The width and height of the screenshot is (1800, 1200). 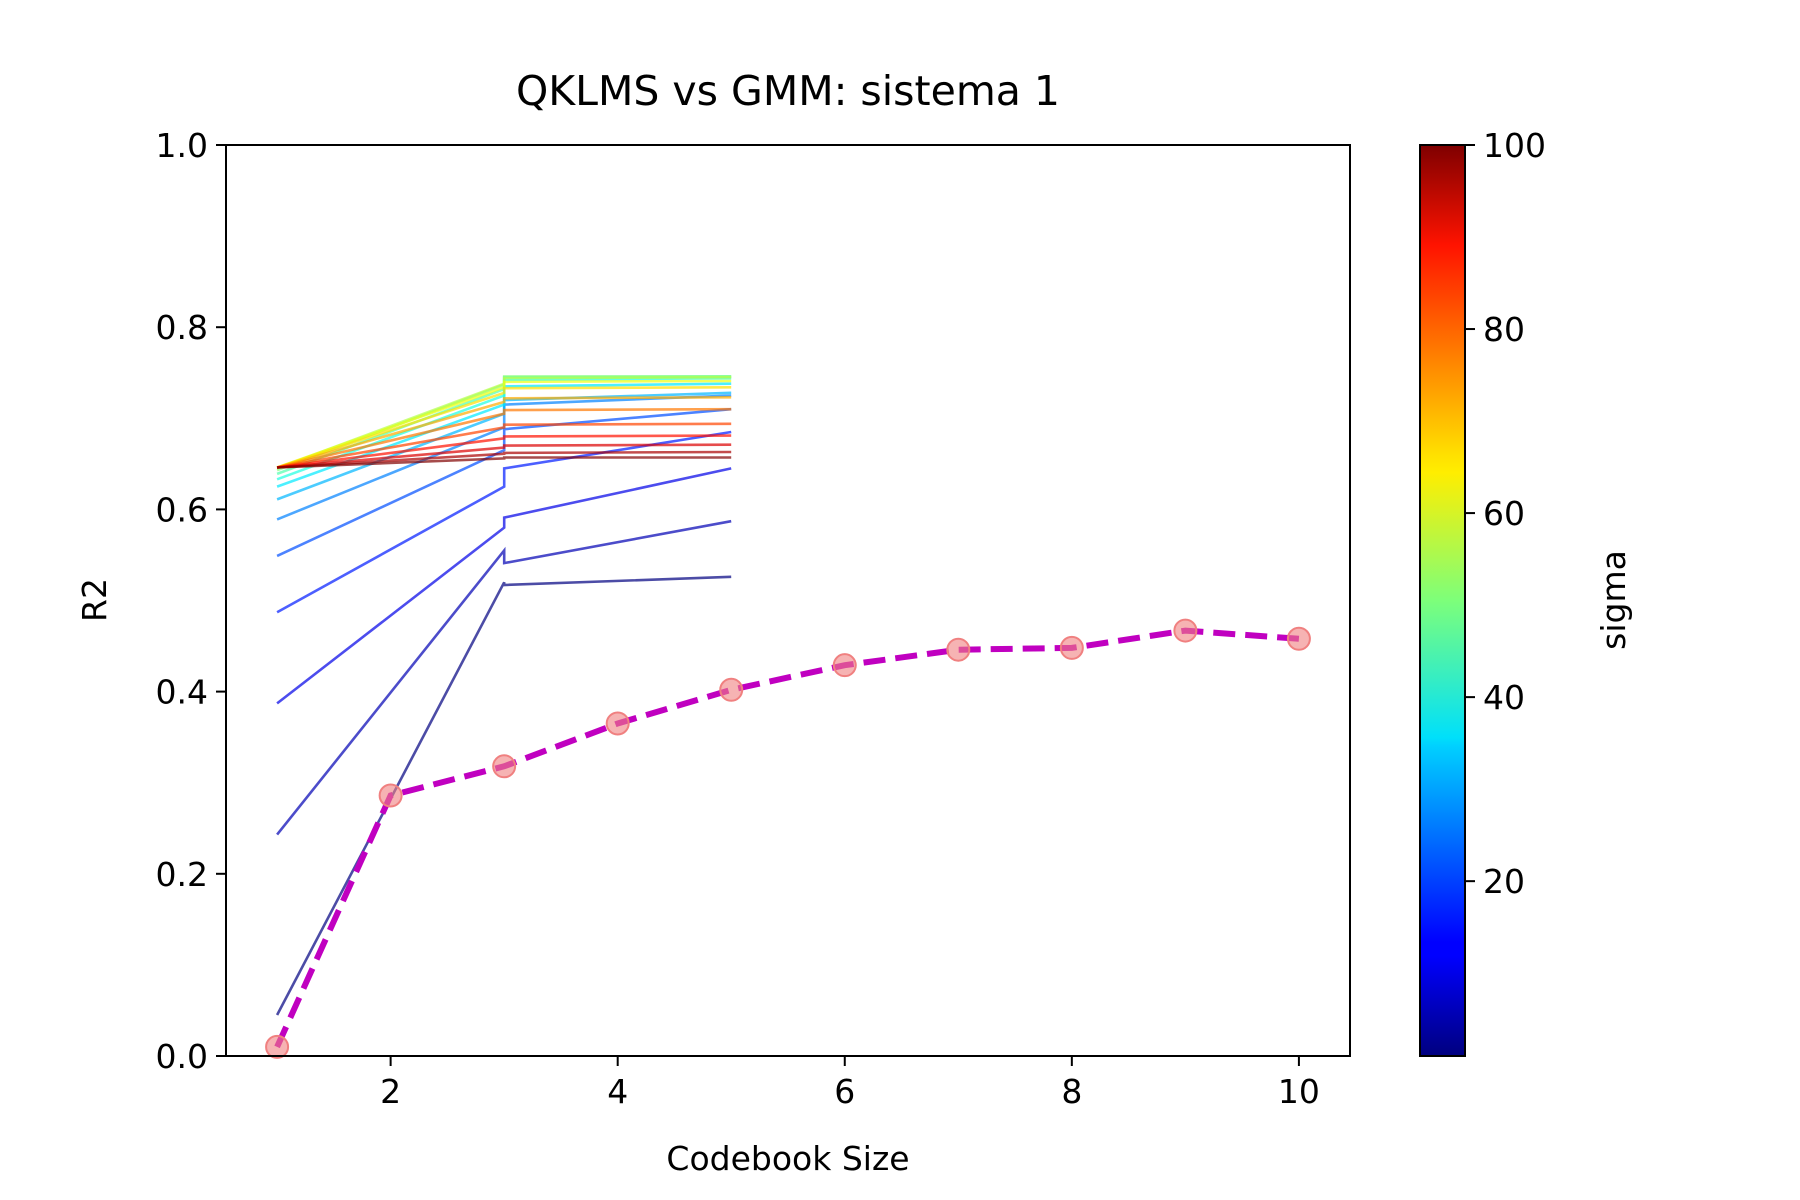 I want to click on colorbar-tick-label: 40, so click(x=1504, y=697).